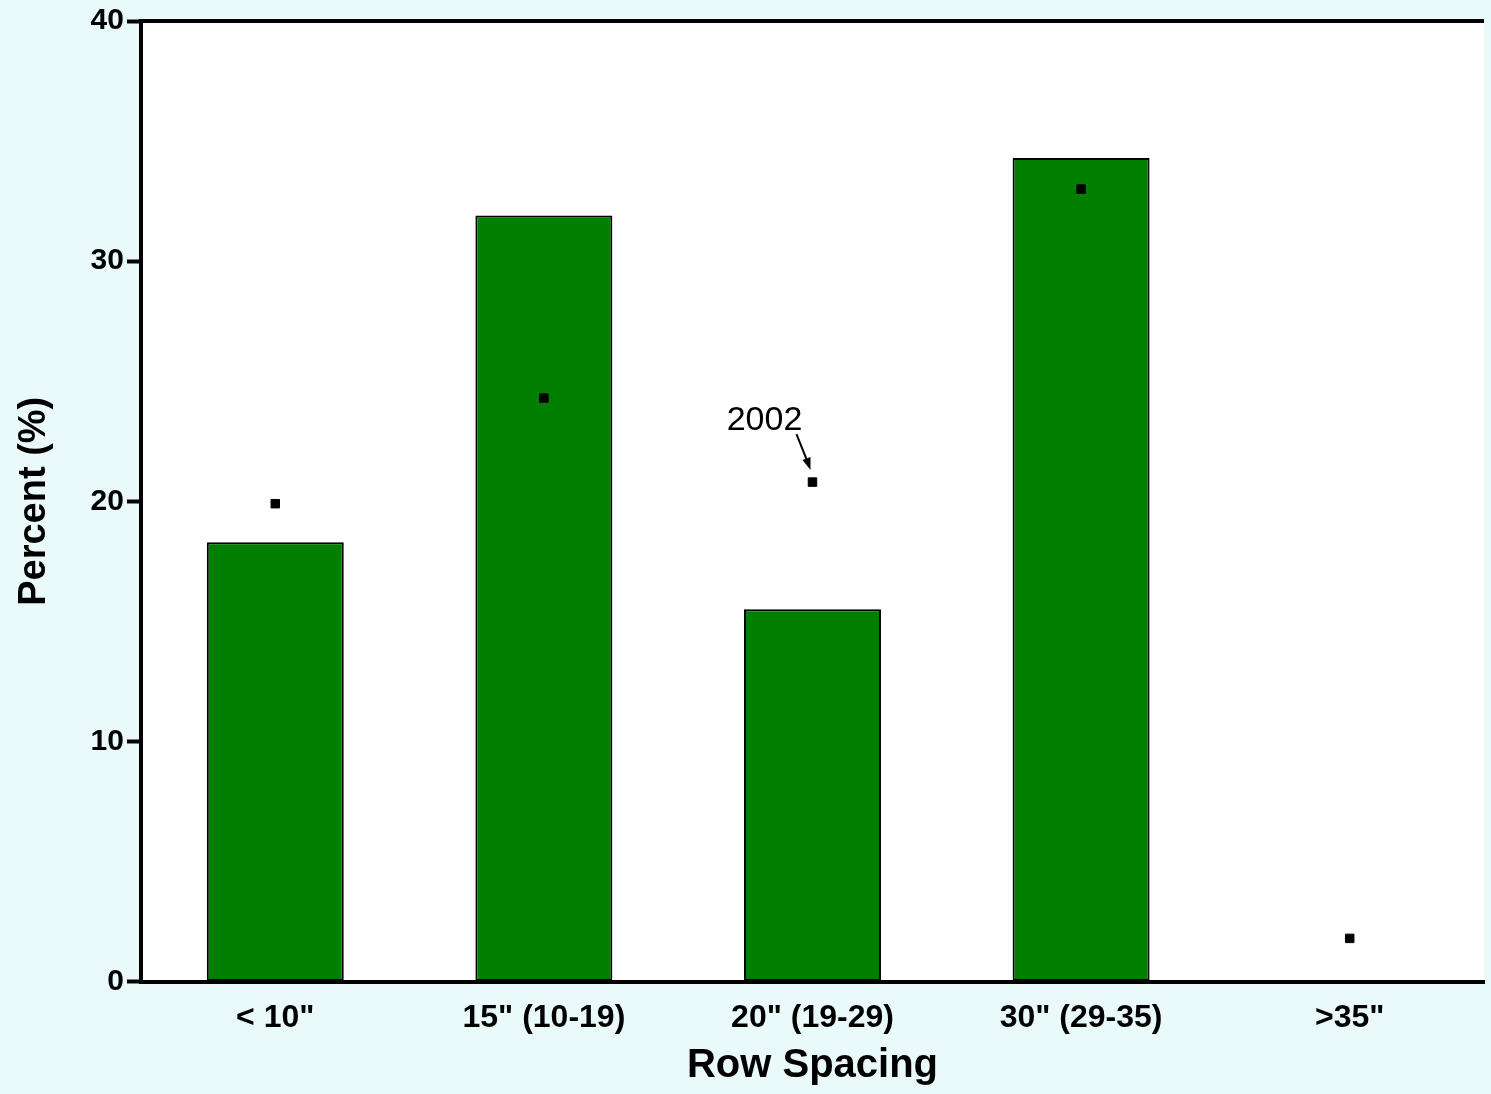  What do you see at coordinates (812, 1063) in the screenshot?
I see `x-axis-title: Row Spacing` at bounding box center [812, 1063].